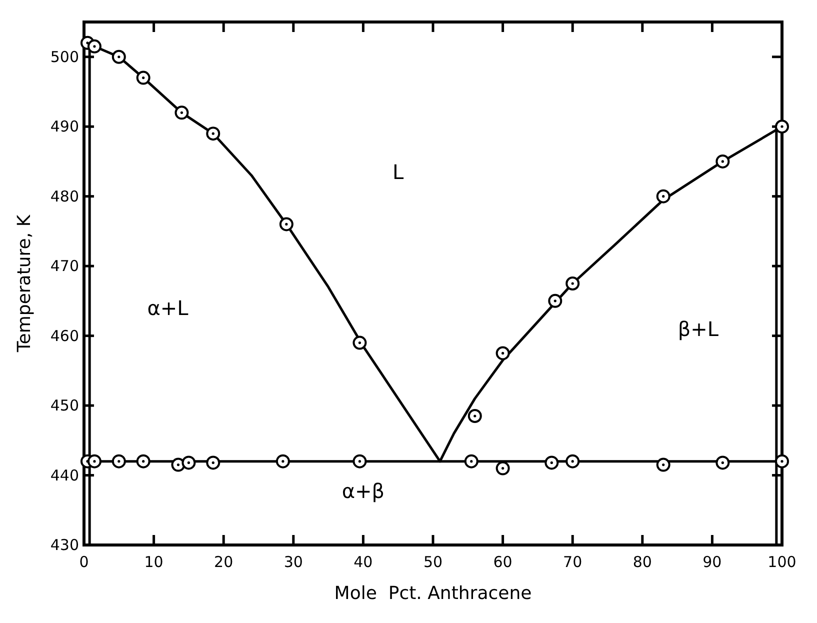 Image resolution: width=817 pixels, height=623 pixels. I want to click on y-axis-title: Temperature, K, so click(24, 284).